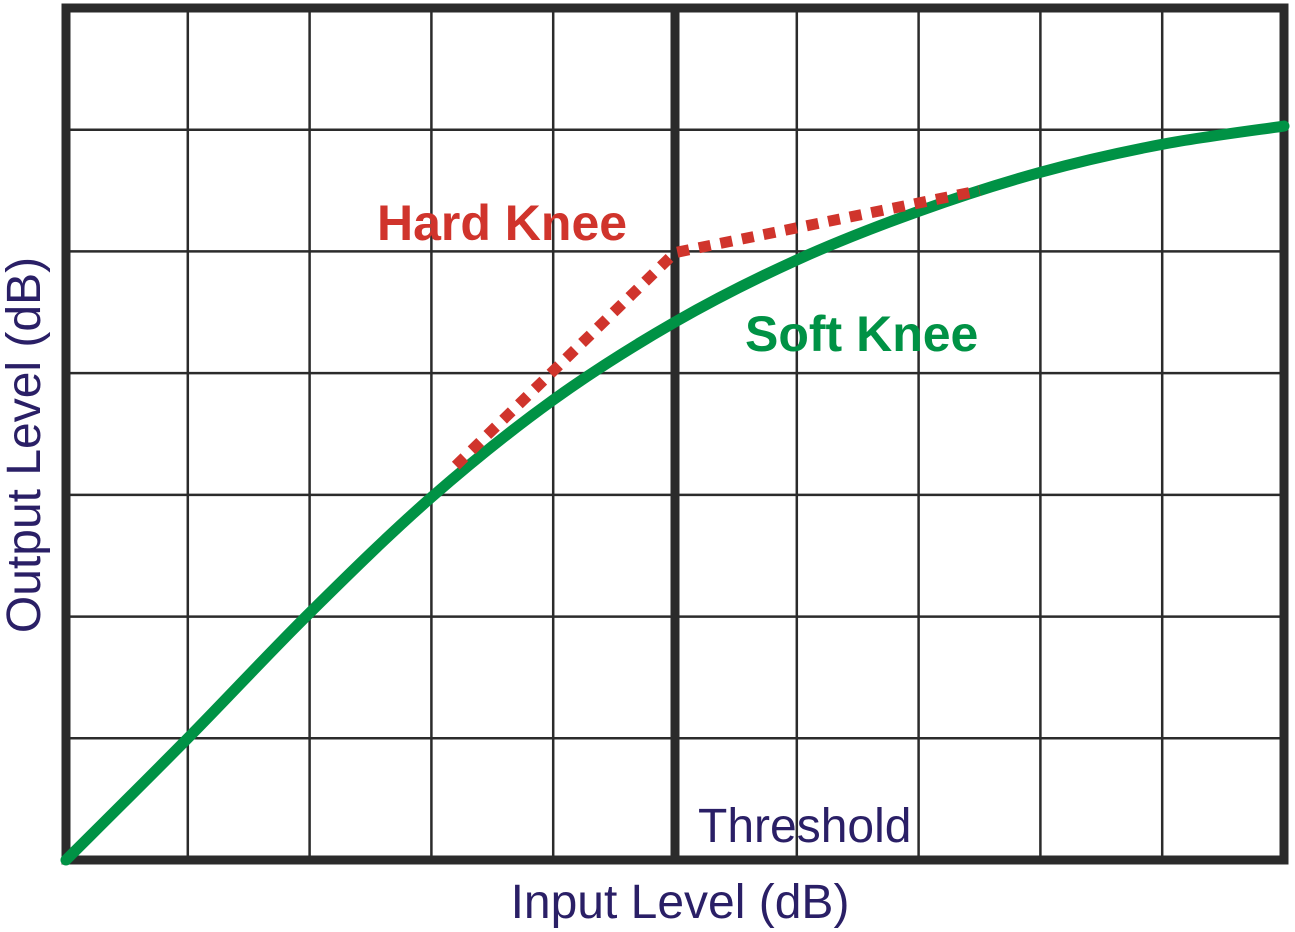 The height and width of the screenshot is (932, 1295). I want to click on hard-knee-label: Hard Knee, so click(502, 223).